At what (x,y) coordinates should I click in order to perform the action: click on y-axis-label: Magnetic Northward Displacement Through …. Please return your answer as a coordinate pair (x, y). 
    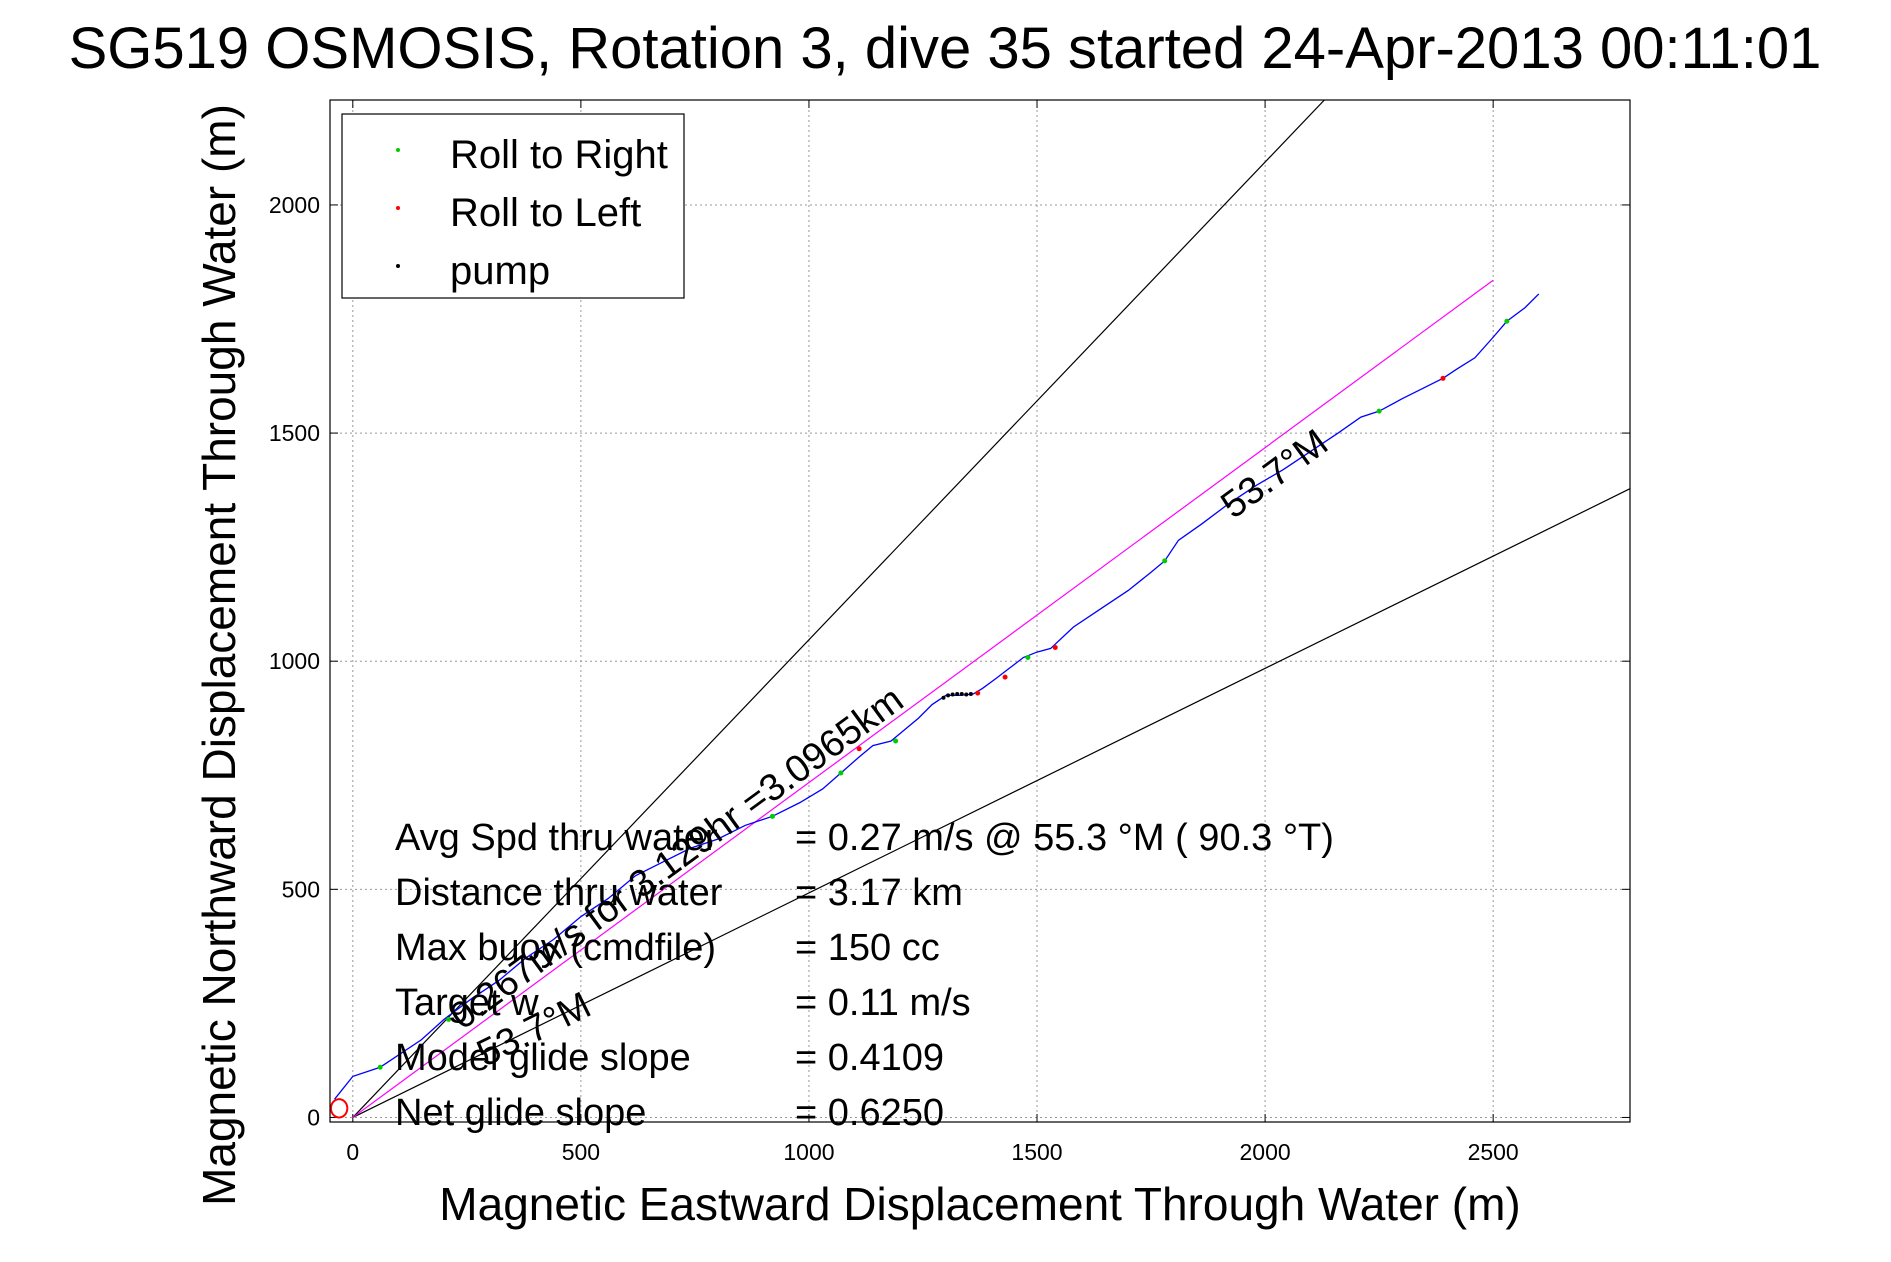
    Looking at the image, I should click on (219, 655).